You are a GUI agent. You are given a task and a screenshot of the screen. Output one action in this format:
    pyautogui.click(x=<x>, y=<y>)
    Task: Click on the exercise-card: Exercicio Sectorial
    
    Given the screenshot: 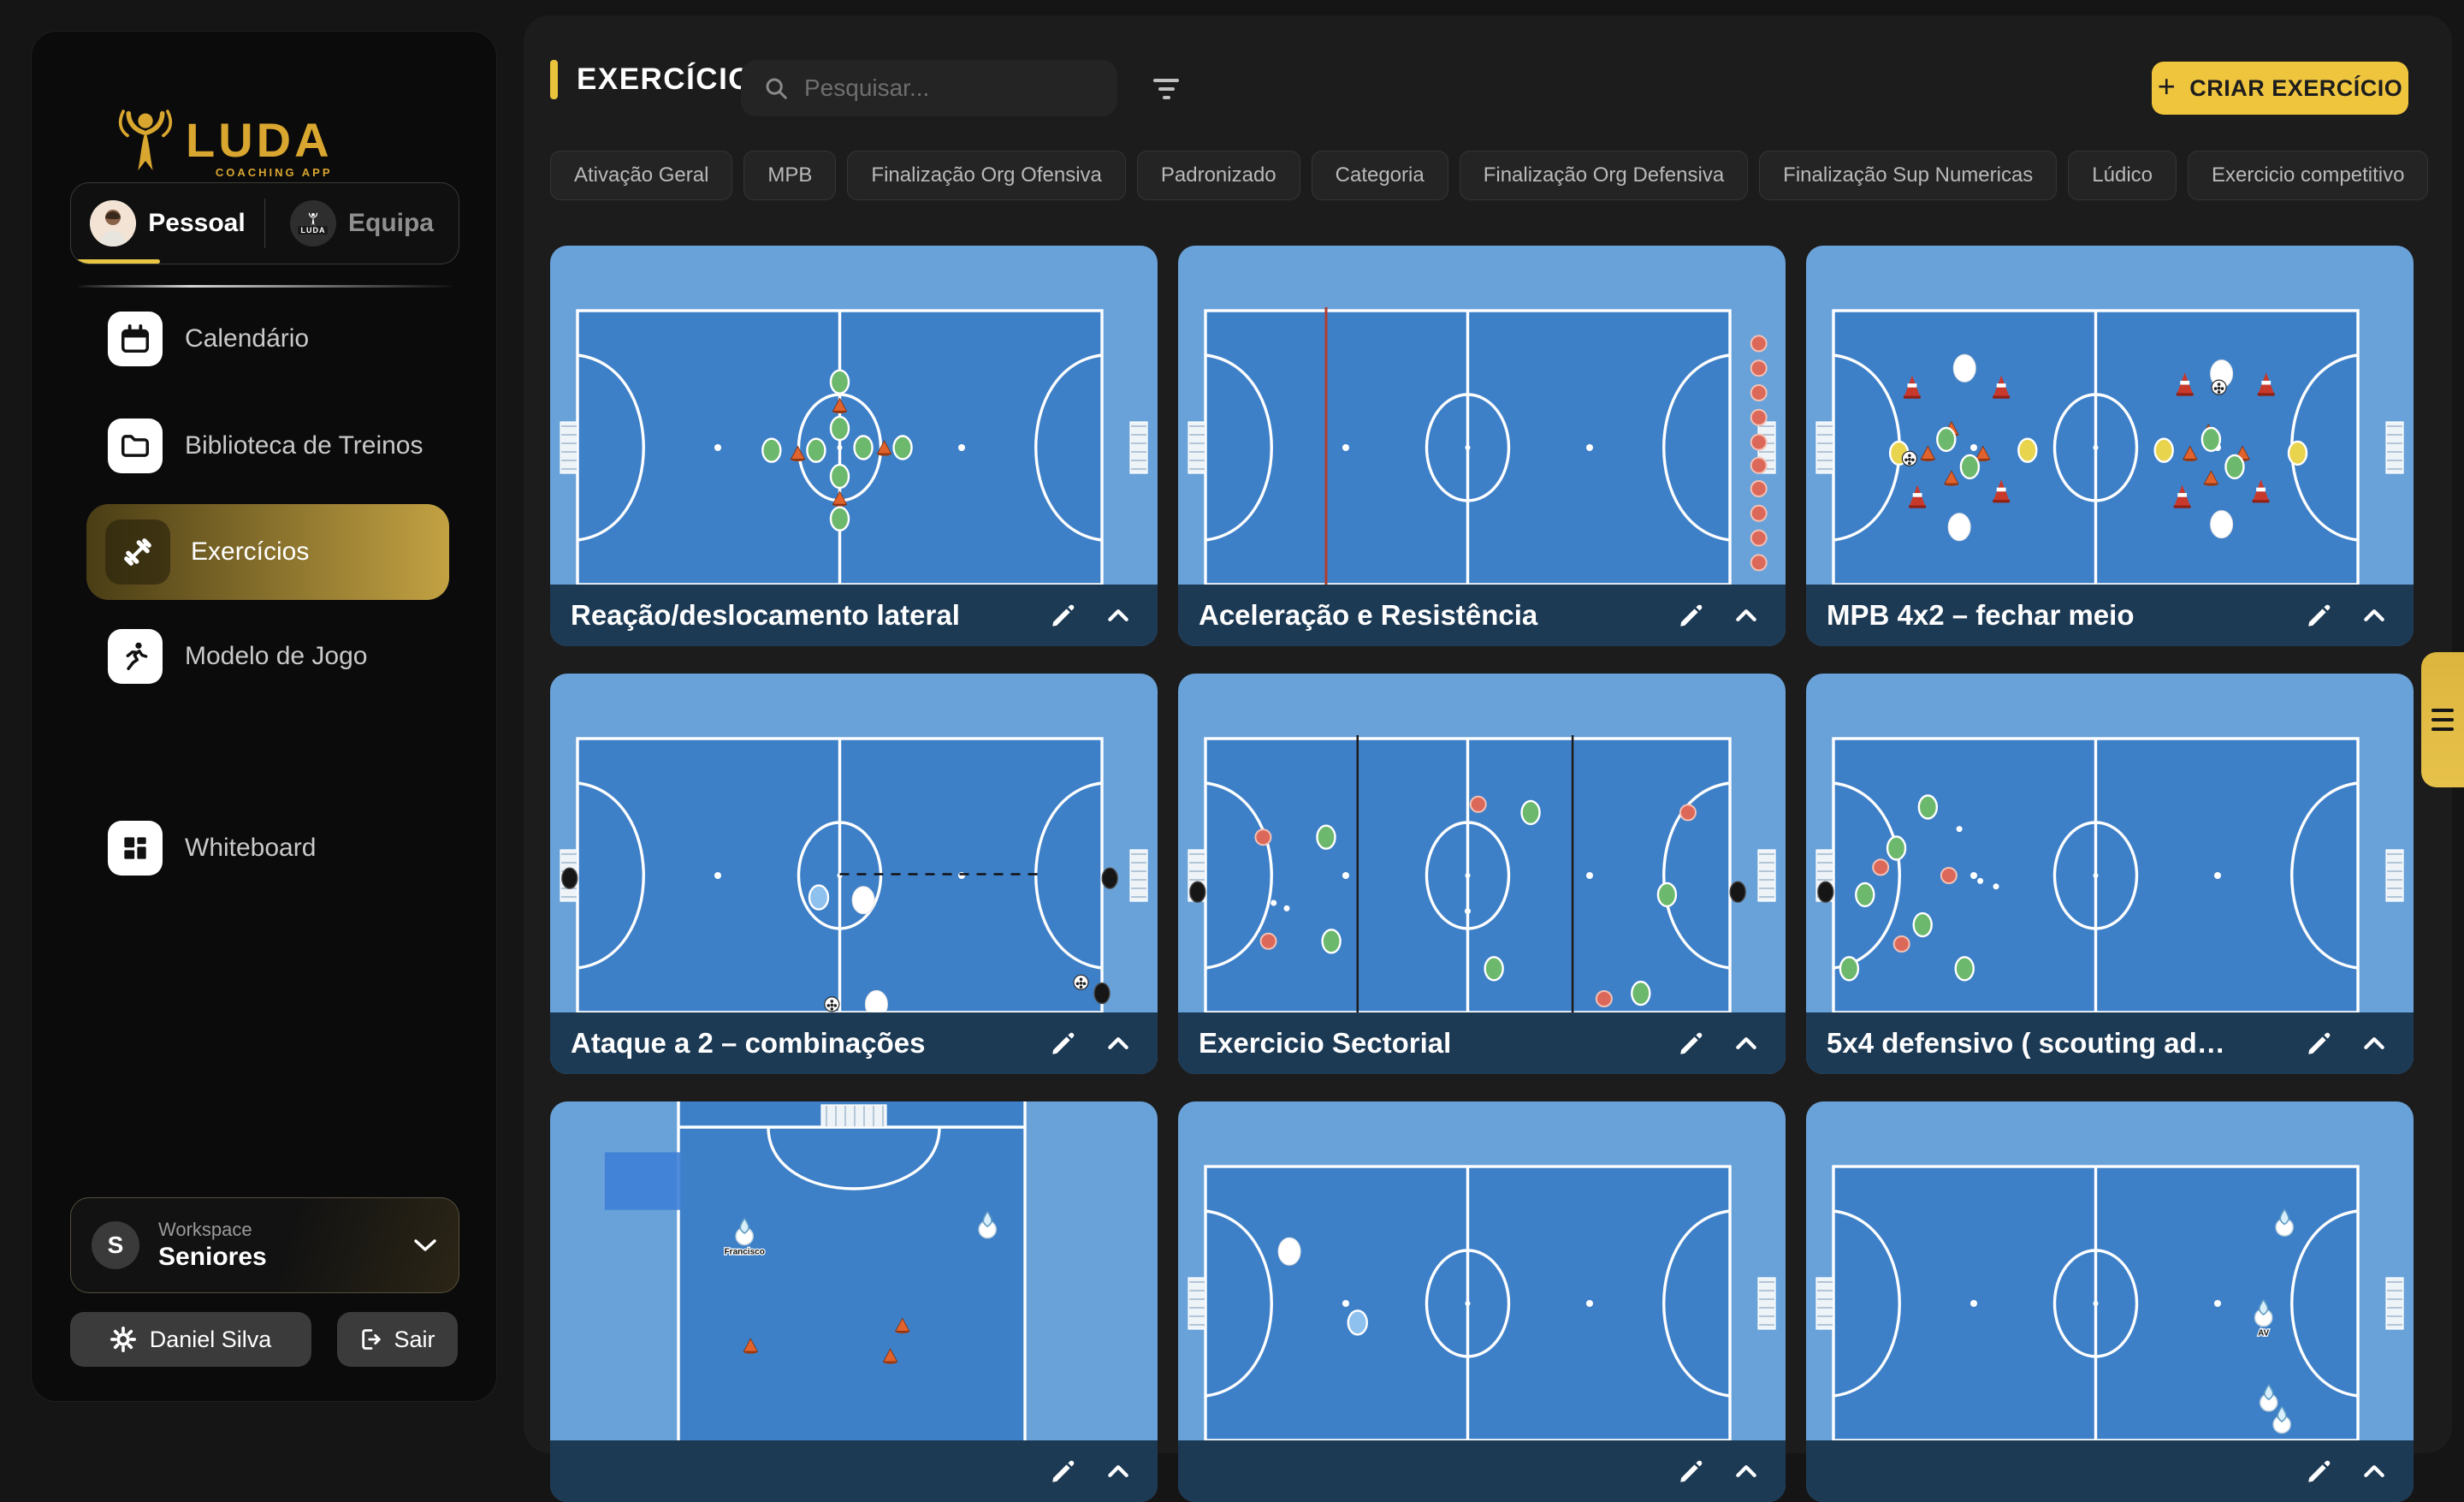 What is the action you would take?
    pyautogui.click(x=1482, y=874)
    